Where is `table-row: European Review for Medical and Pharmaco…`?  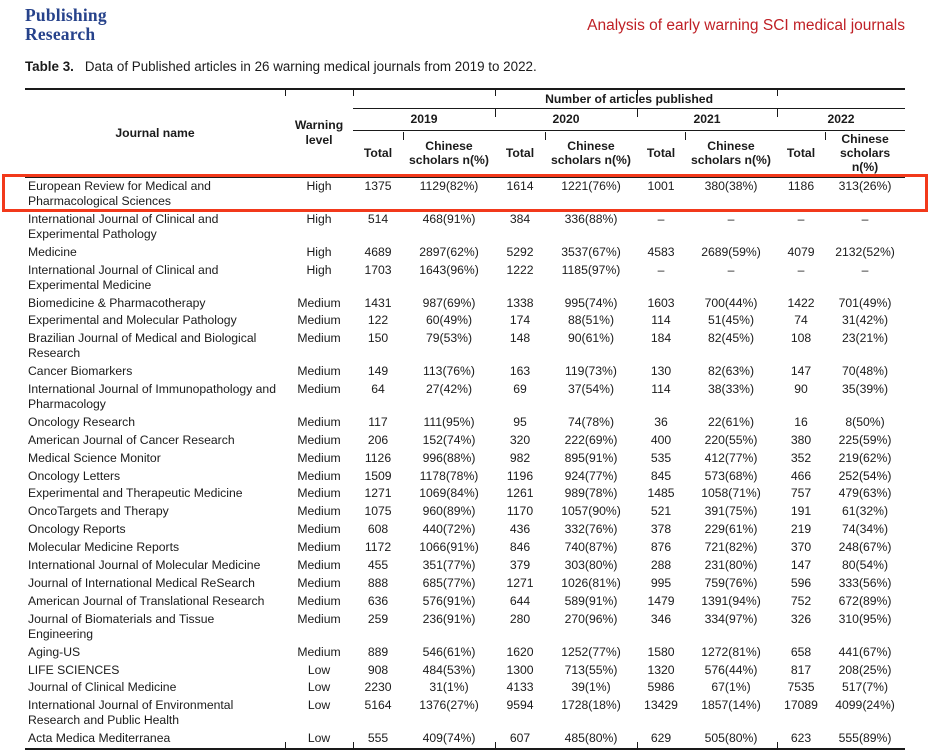 table-row: European Review for Medical and Pharmaco… is located at coordinates (465, 194).